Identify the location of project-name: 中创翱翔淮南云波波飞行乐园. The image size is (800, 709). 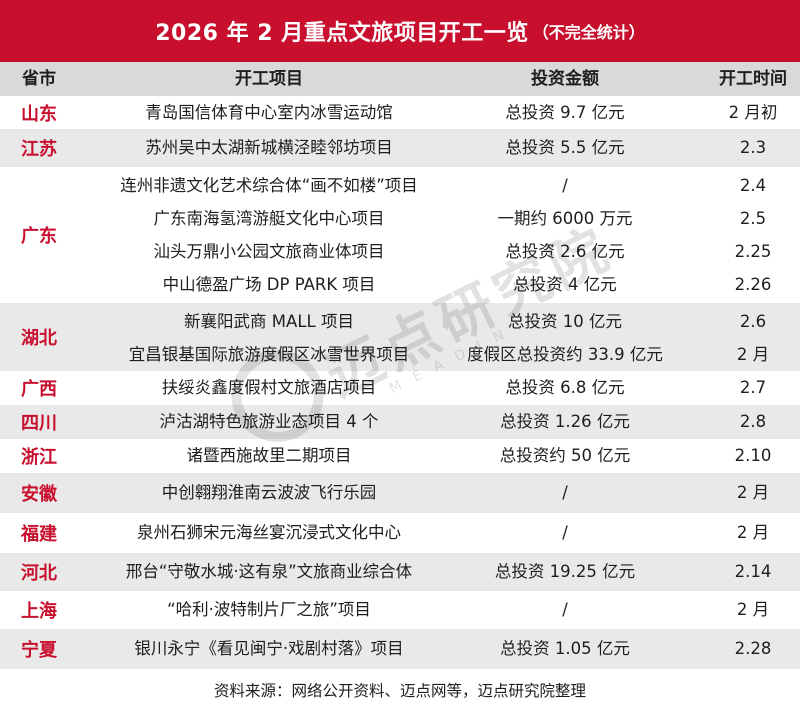
(269, 492).